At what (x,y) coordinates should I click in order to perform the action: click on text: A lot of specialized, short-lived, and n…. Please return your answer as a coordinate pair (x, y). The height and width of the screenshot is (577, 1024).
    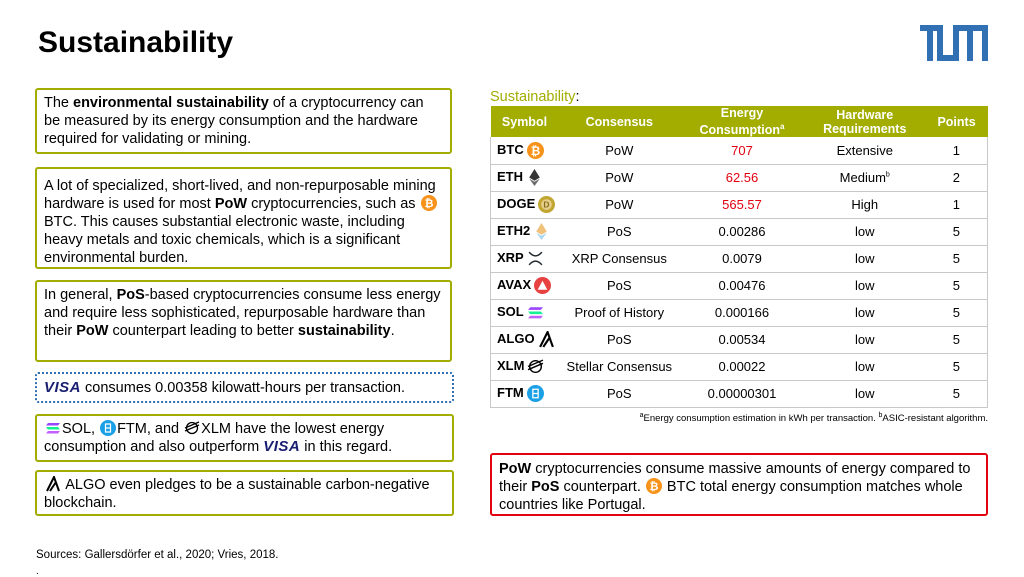
    Looking at the image, I should click on (240, 195).